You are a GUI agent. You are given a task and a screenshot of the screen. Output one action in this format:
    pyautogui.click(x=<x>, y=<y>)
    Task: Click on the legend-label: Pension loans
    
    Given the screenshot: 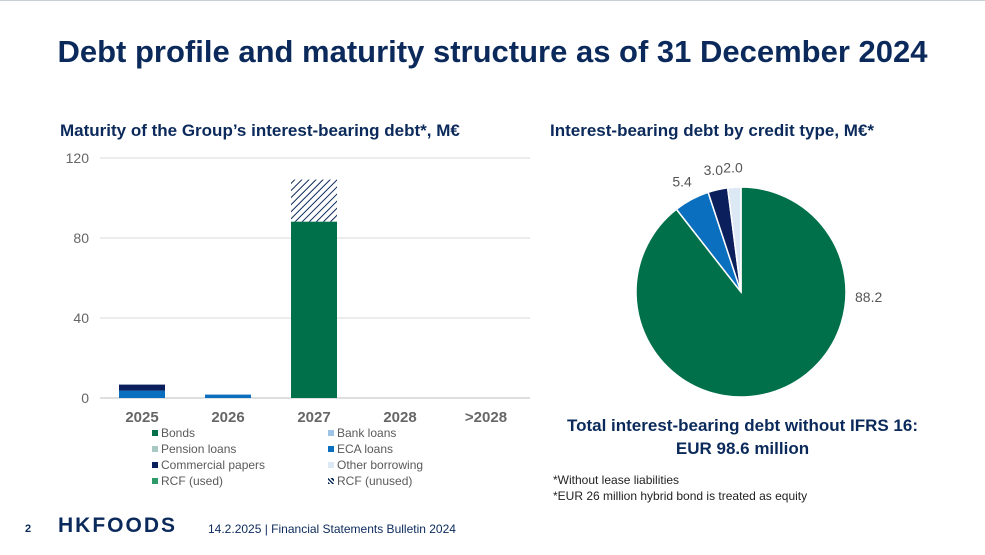 What is the action you would take?
    pyautogui.click(x=199, y=449)
    